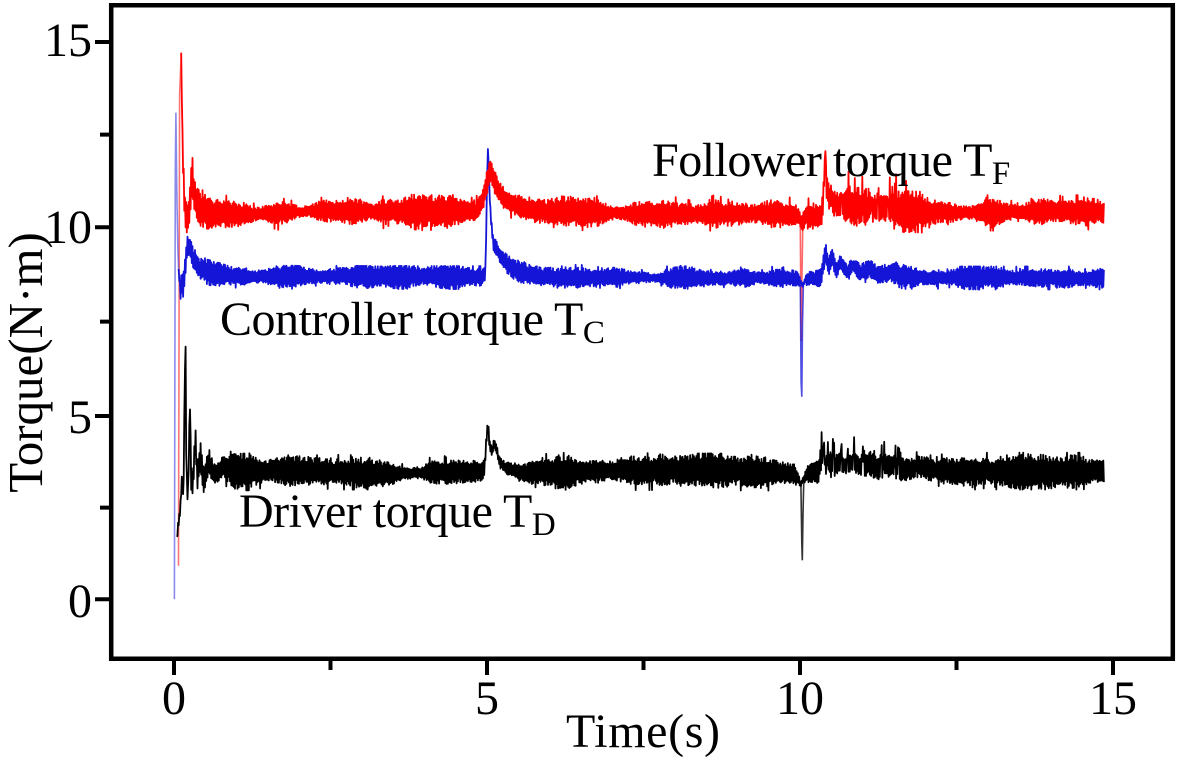  Describe the element at coordinates (412, 322) in the screenshot. I see `svg-text: Controller torque TC` at that location.